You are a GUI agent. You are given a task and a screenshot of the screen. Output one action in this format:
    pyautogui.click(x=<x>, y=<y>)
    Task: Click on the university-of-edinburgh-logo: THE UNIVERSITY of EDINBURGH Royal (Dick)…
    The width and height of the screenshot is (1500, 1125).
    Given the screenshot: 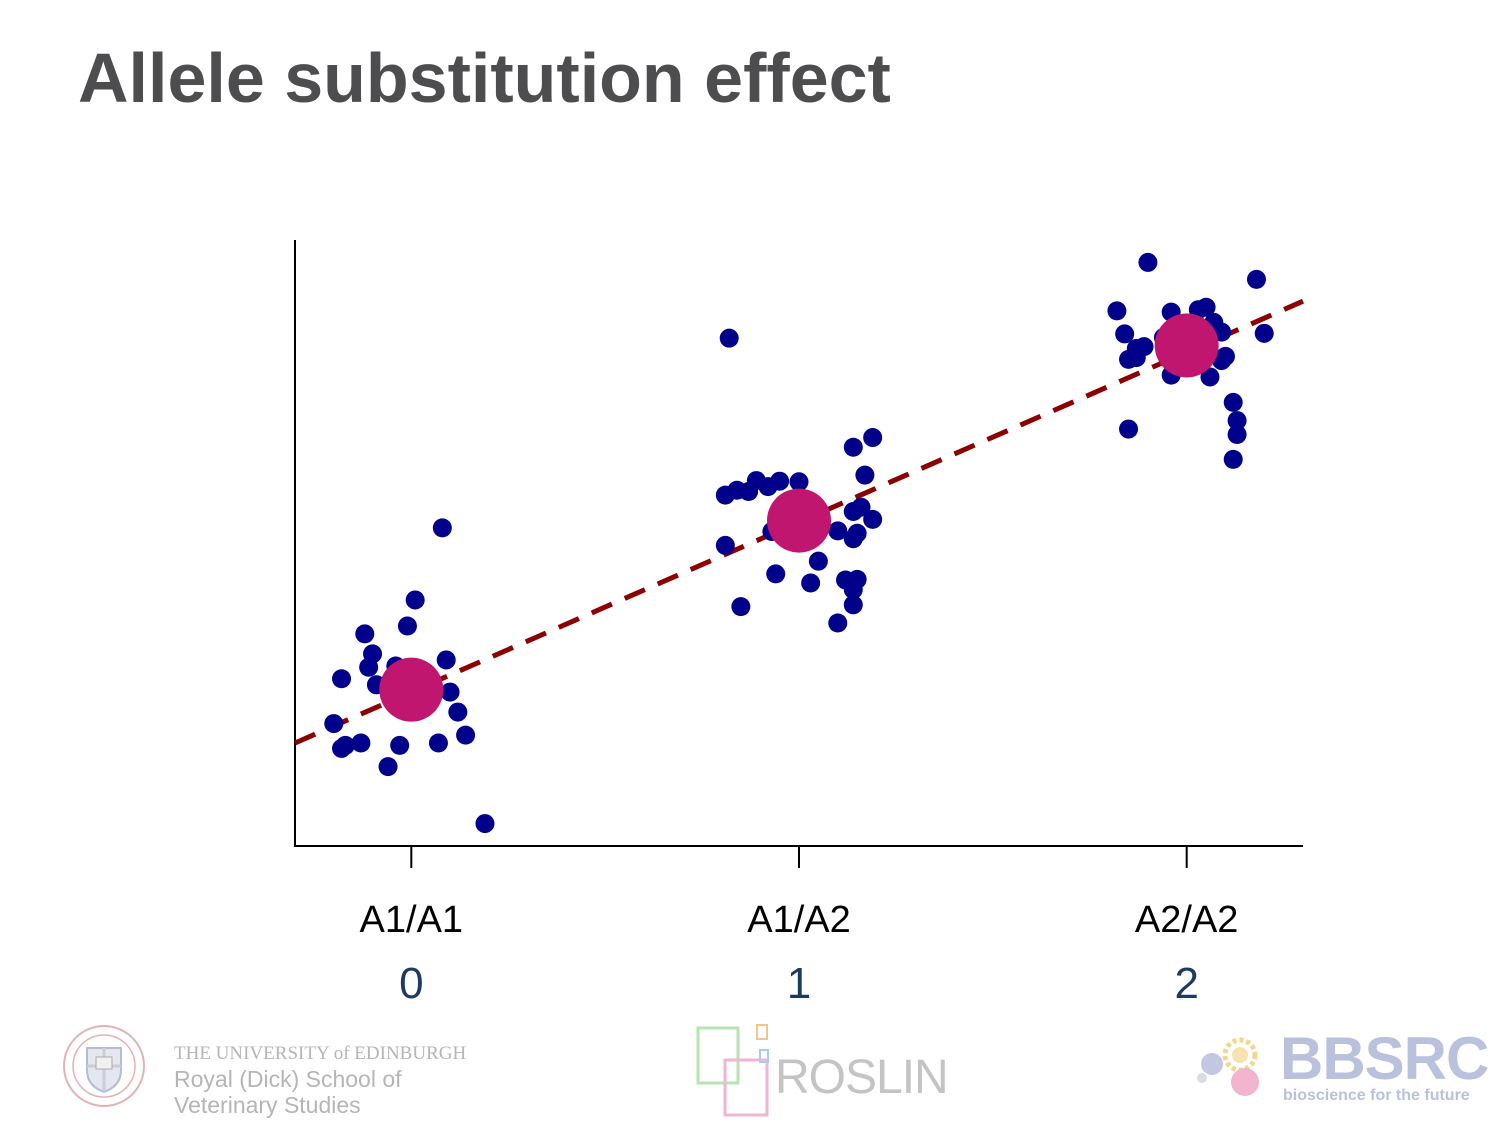 What is the action you would take?
    pyautogui.click(x=270, y=1070)
    